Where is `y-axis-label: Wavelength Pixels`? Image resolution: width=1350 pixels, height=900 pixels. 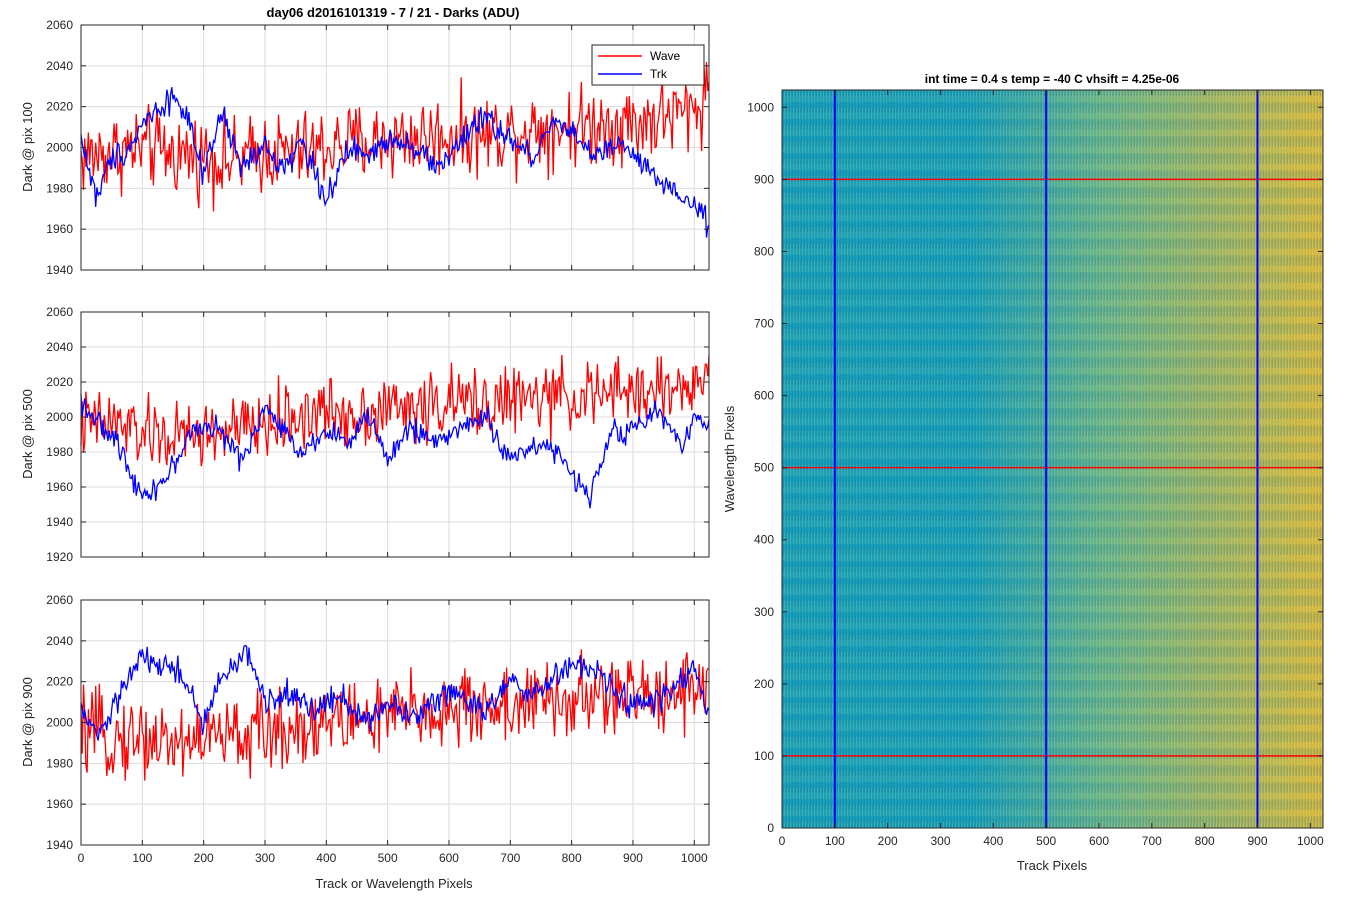 y-axis-label: Wavelength Pixels is located at coordinates (729, 458).